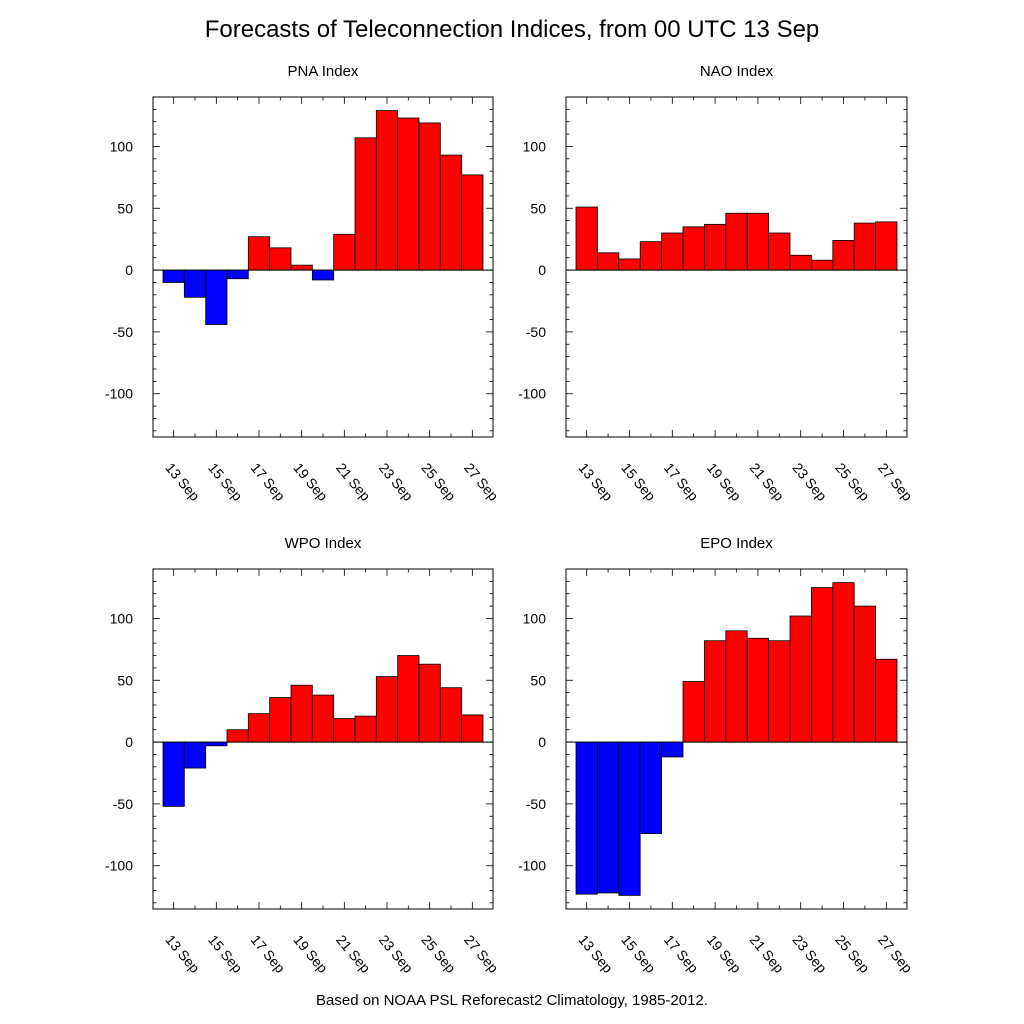 This screenshot has height=1024, width=1024. Describe the element at coordinates (737, 71) in the screenshot. I see `panel-title: NAO Index` at that location.